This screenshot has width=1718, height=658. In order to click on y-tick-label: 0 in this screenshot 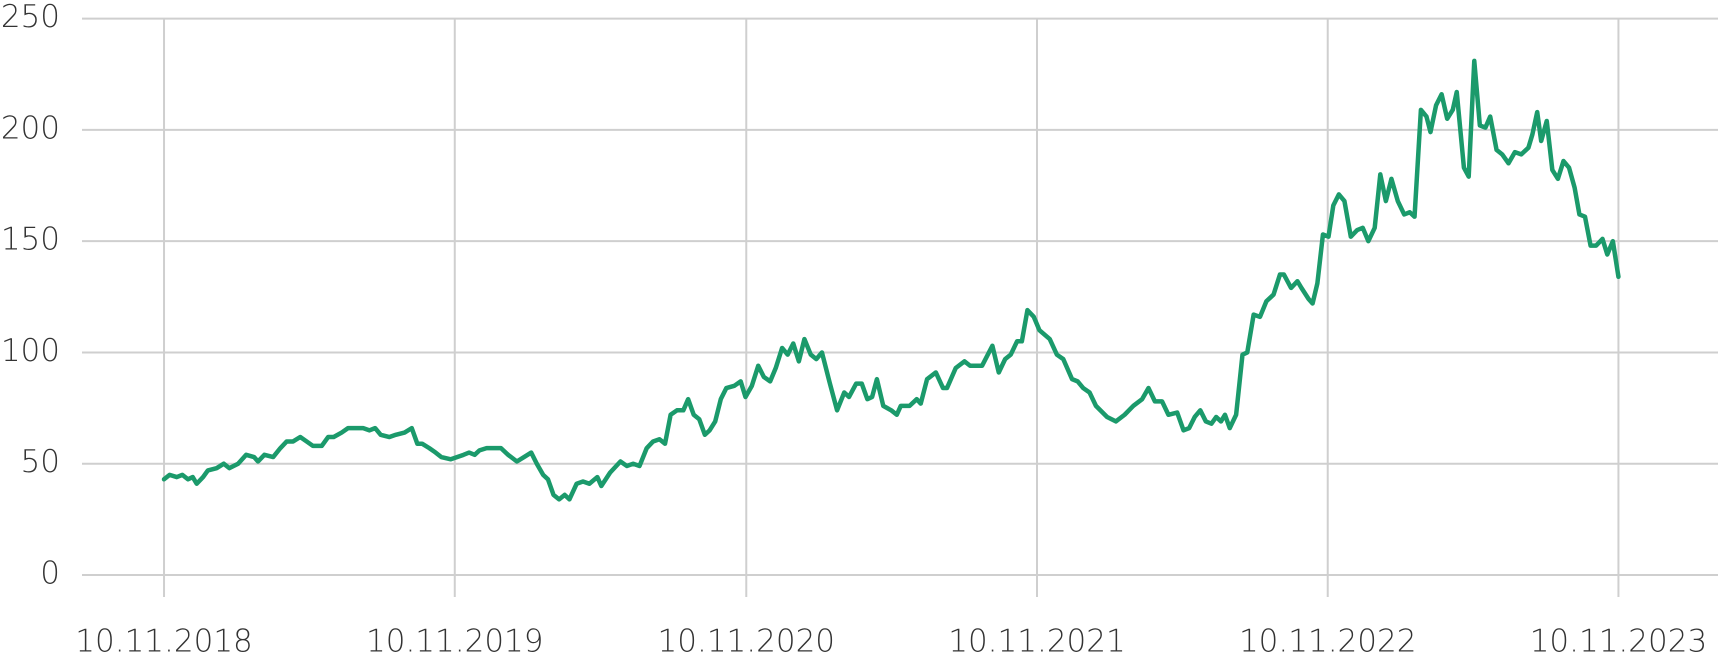, I will do `click(50, 574)`.